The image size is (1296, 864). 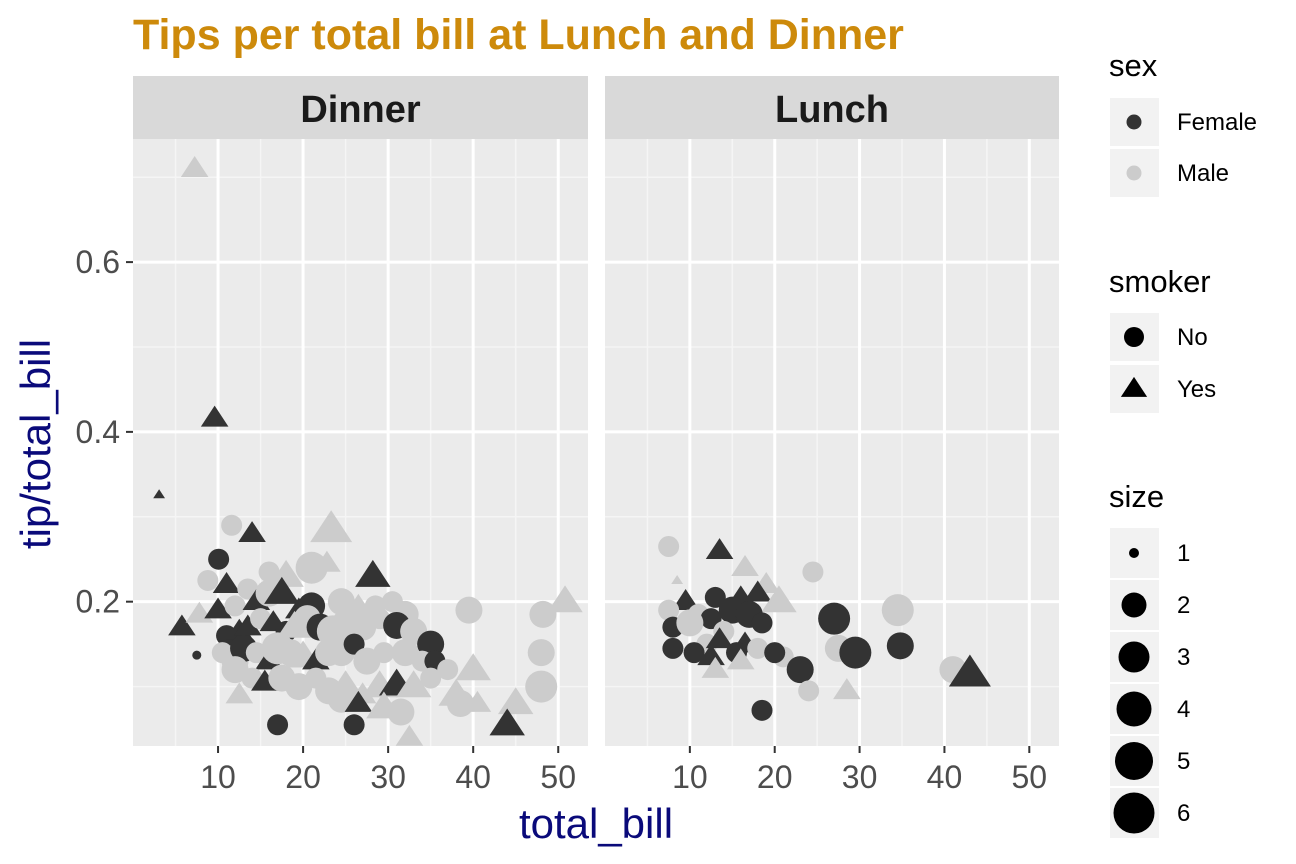 I want to click on legend-label: No, so click(x=1192, y=337).